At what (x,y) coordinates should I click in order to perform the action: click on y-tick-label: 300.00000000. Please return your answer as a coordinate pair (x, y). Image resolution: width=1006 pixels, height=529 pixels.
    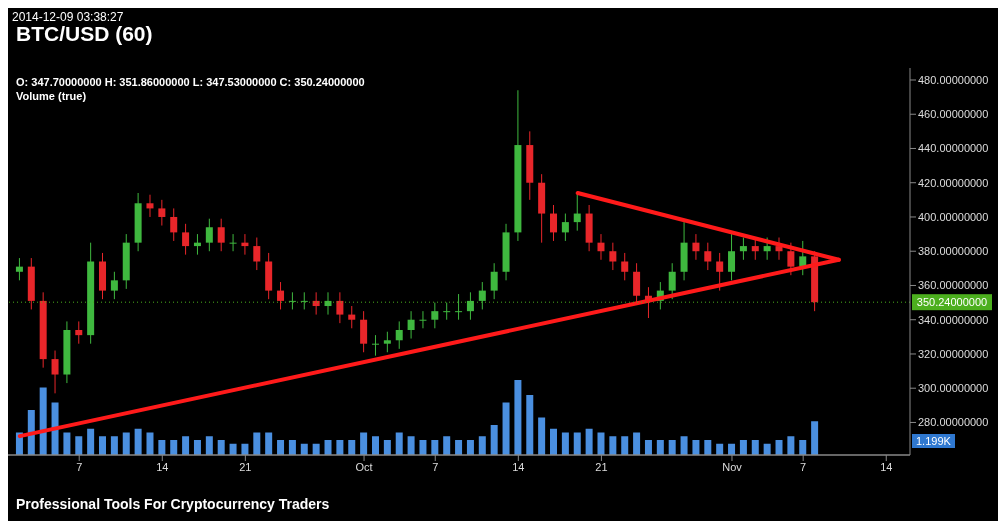
    Looking at the image, I should click on (953, 388).